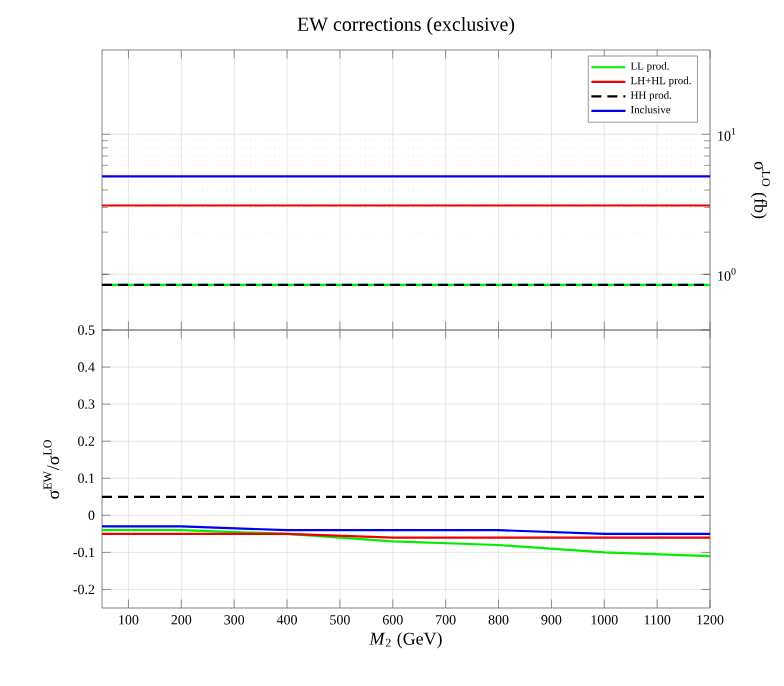 This screenshot has height=686, width=784. Describe the element at coordinates (405, 640) in the screenshot. I see `x-axis-title: M$_{2}$ (GeV)` at that location.